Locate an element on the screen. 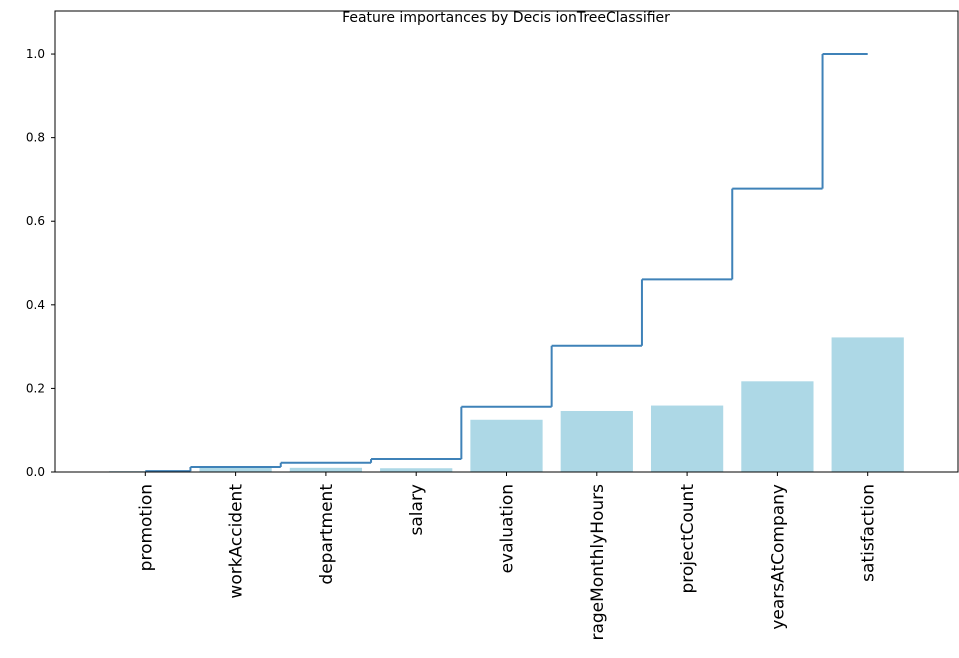 The image size is (959, 658). x-tick-label: rageMonthlyHours is located at coordinates (598, 562).